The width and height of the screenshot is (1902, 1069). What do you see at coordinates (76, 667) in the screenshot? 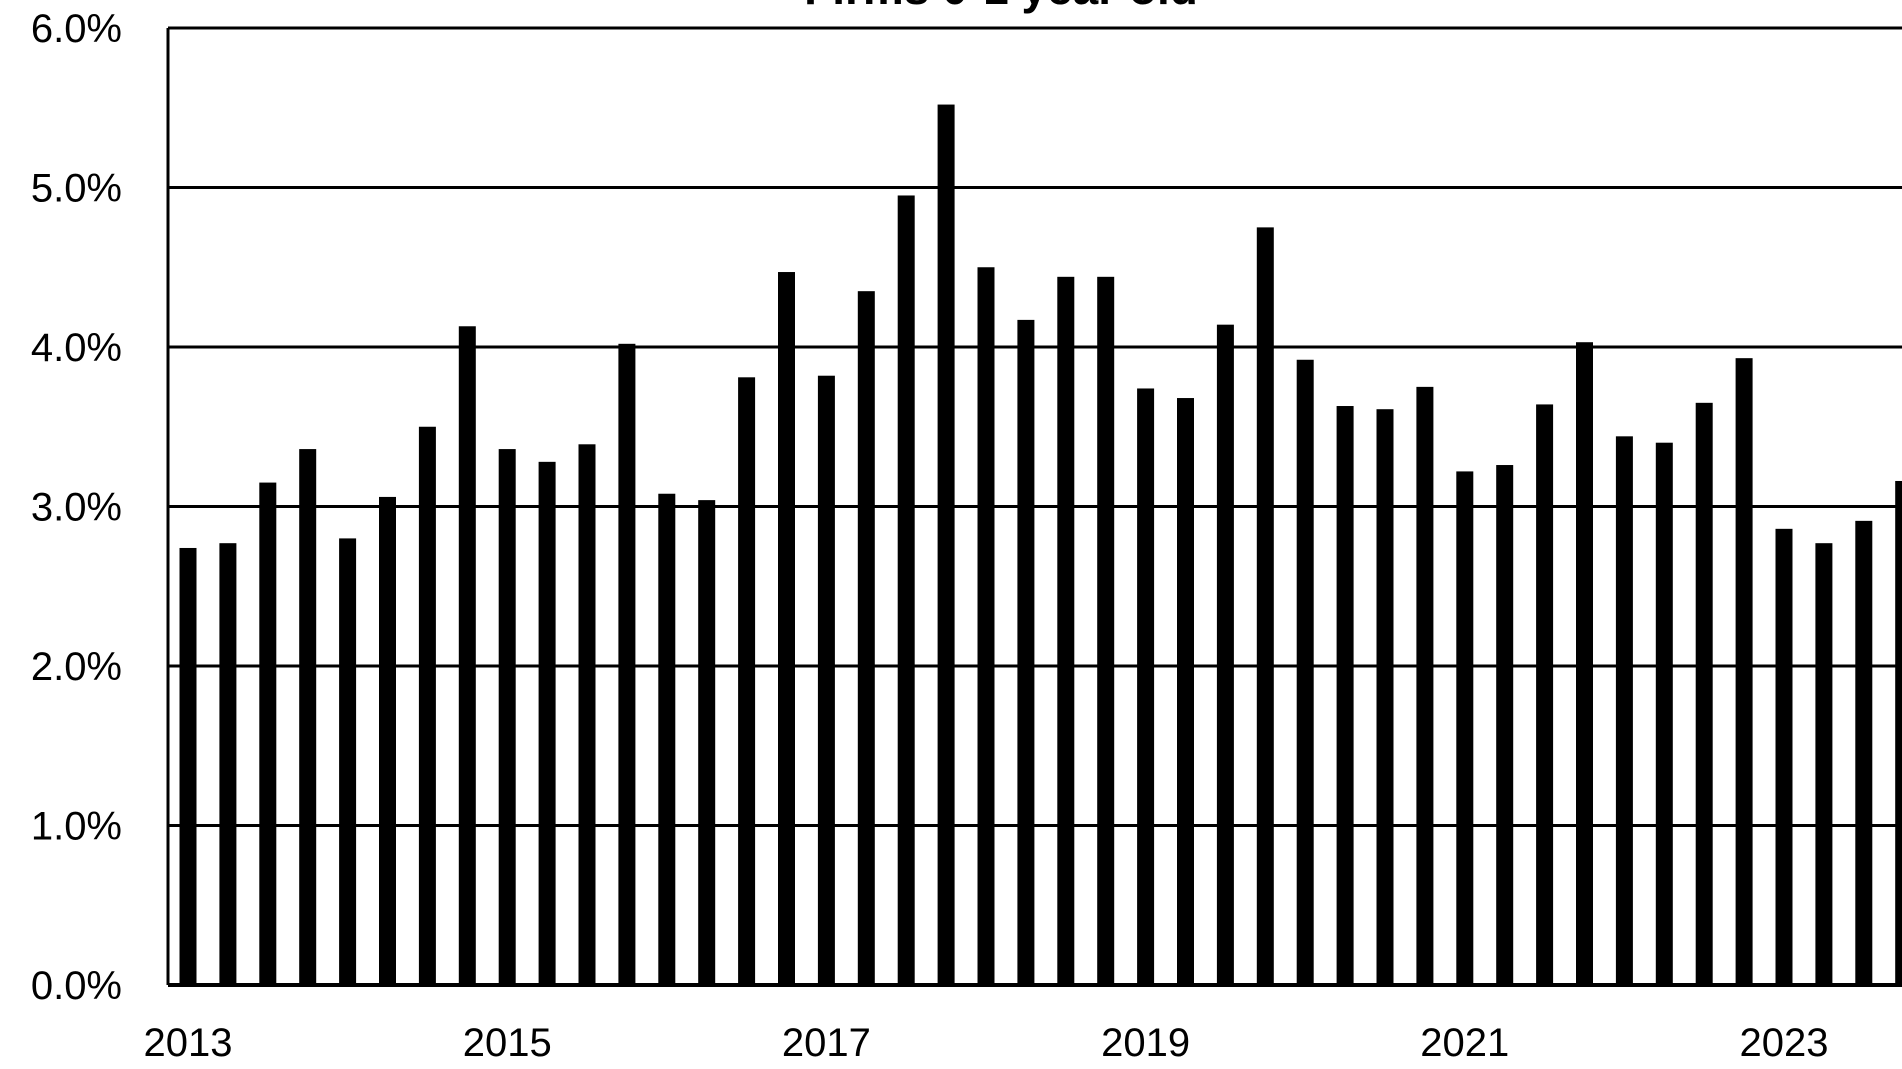
I see `y-tick-label: 2.0%` at bounding box center [76, 667].